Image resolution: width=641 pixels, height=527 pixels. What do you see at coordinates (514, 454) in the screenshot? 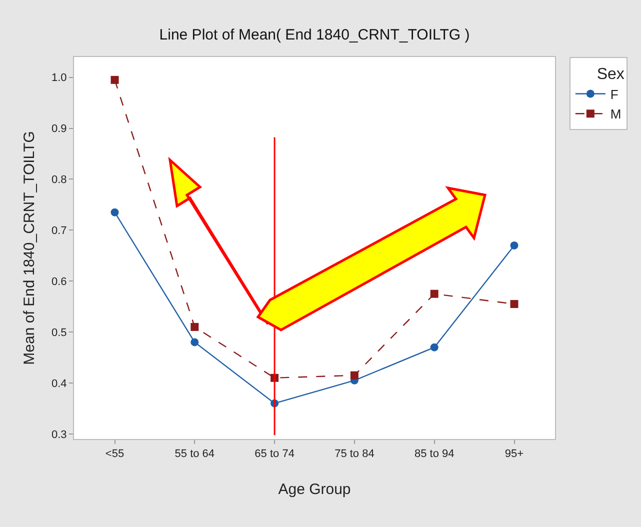
I see `x-tick-label: 95+` at bounding box center [514, 454].